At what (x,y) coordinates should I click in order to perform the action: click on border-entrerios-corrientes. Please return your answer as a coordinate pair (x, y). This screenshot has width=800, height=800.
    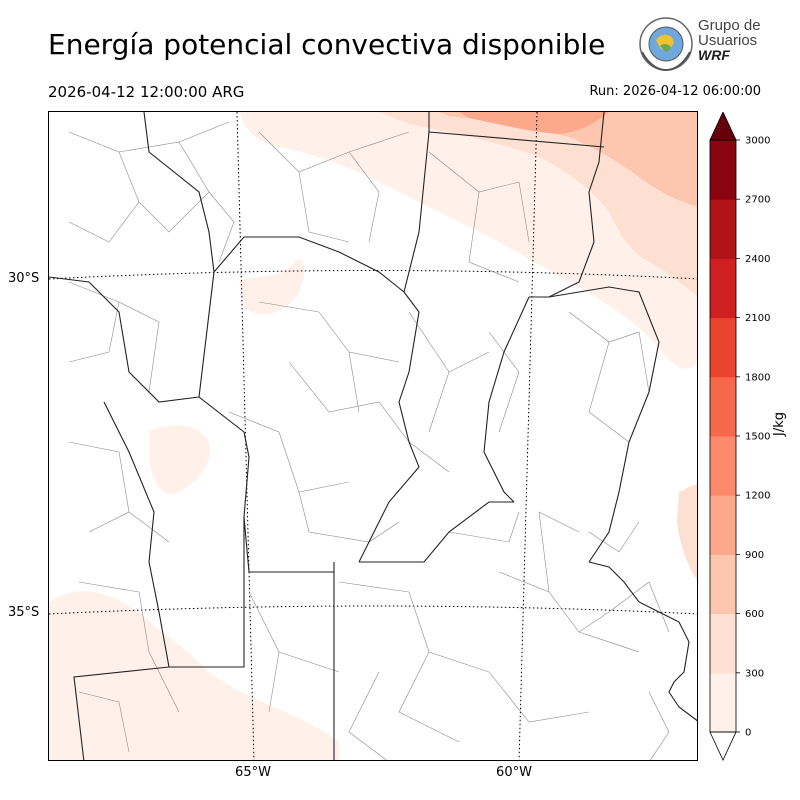
    Looking at the image, I should click on (604, 339).